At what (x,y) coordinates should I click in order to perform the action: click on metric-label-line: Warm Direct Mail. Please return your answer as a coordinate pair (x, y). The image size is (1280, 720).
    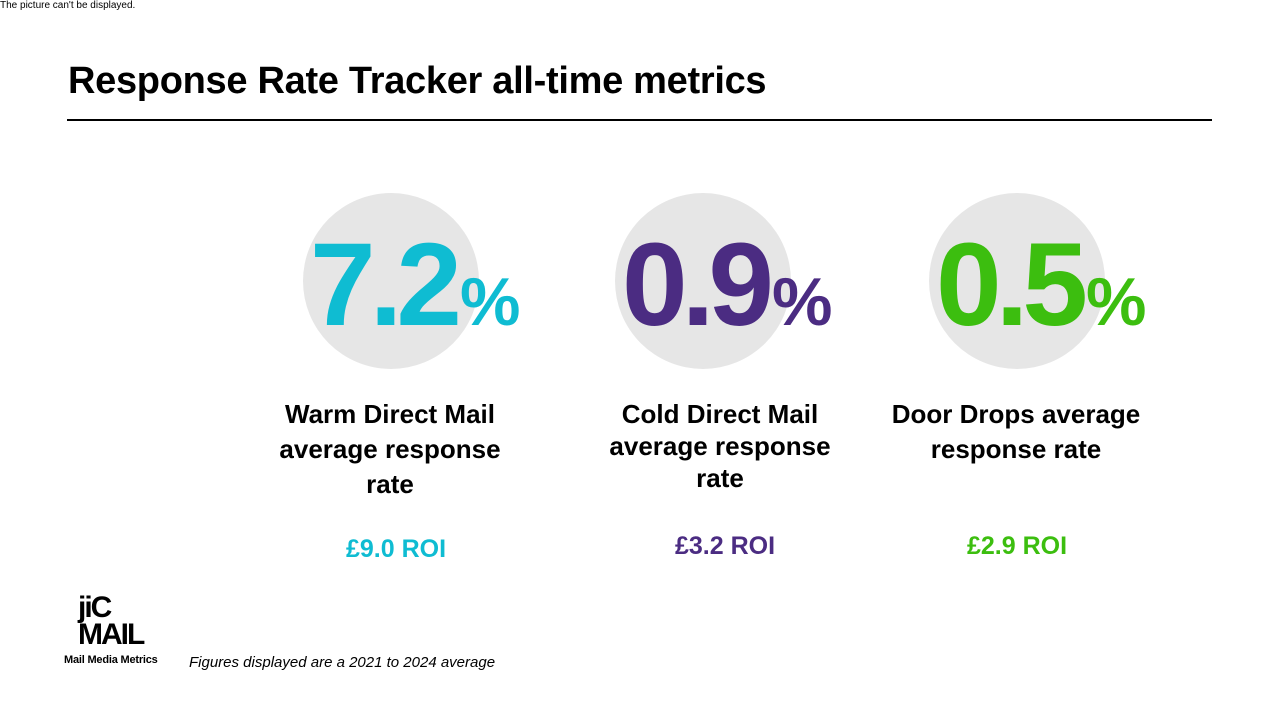
    Looking at the image, I should click on (390, 414).